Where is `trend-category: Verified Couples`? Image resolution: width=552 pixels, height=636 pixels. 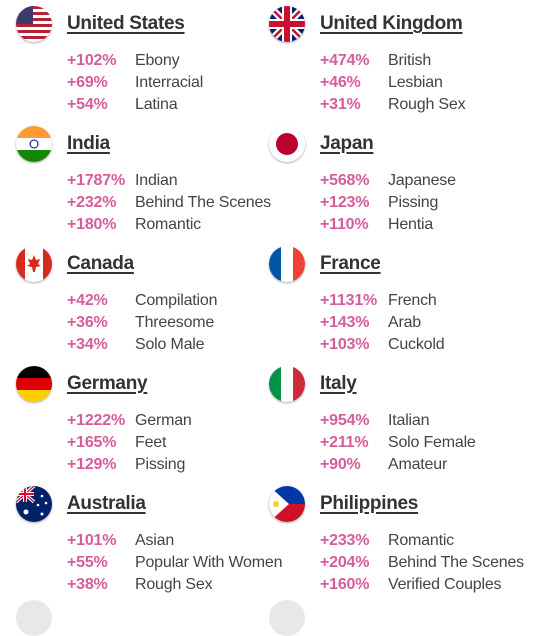
trend-category: Verified Couples is located at coordinates (445, 584).